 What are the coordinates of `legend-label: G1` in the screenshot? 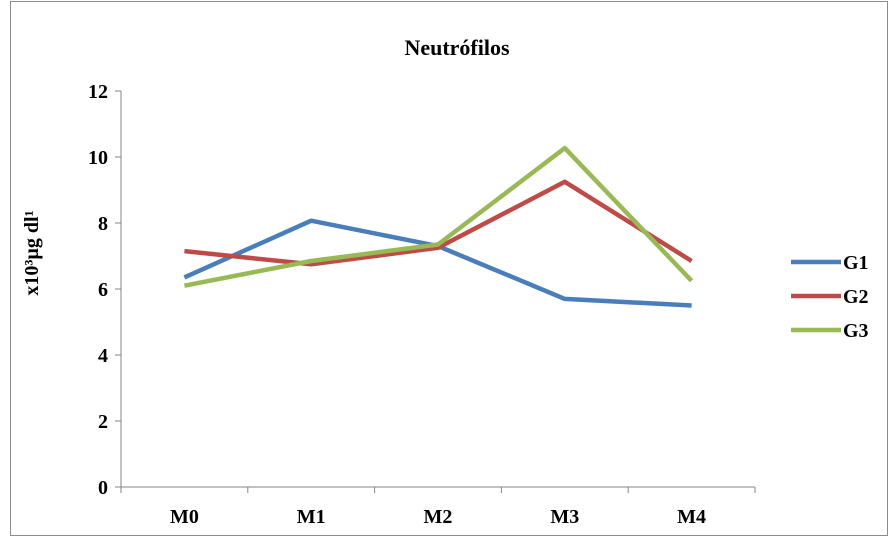 It's located at (856, 263).